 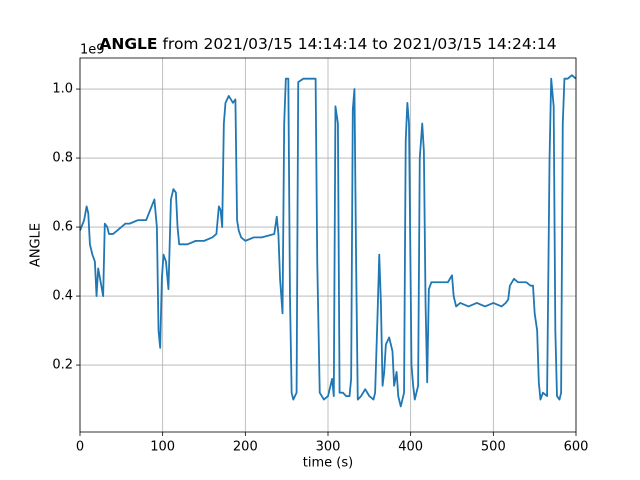 What do you see at coordinates (410, 447) in the screenshot?
I see `x-tick-label: 400` at bounding box center [410, 447].